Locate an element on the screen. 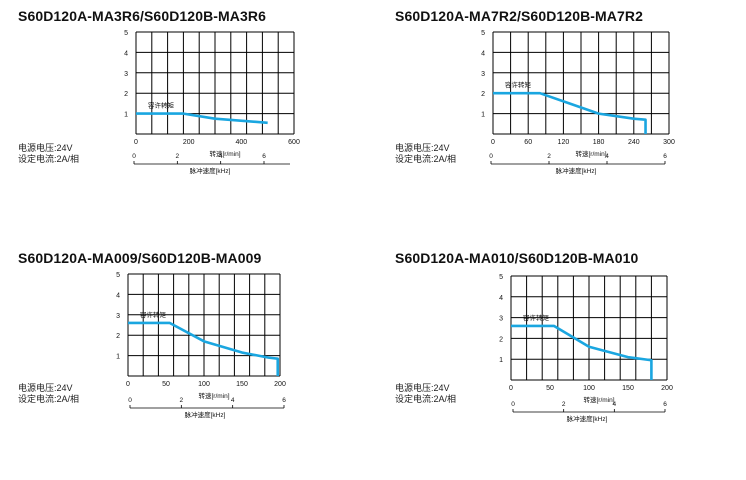  x-tick-label: 120 is located at coordinates (564, 142).